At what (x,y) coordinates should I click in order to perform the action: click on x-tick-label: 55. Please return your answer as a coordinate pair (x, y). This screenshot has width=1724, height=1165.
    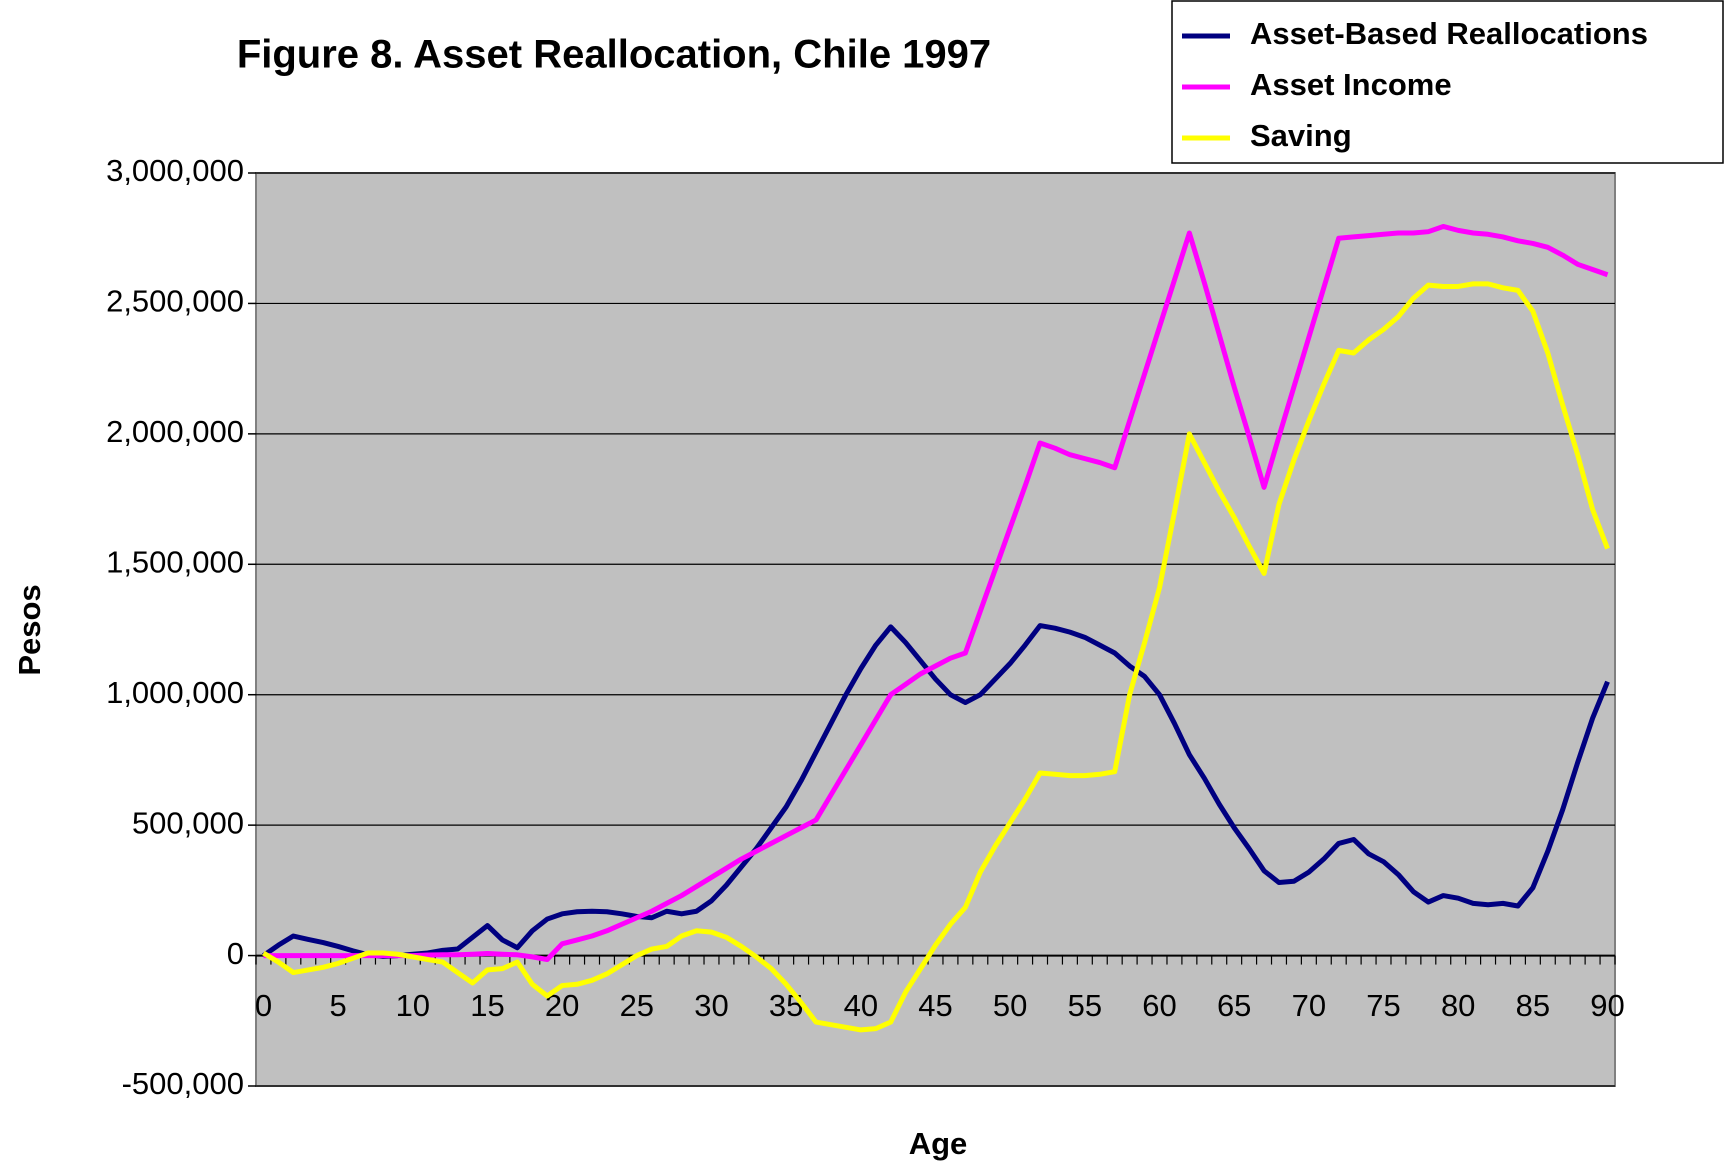
    Looking at the image, I should click on (1085, 1005).